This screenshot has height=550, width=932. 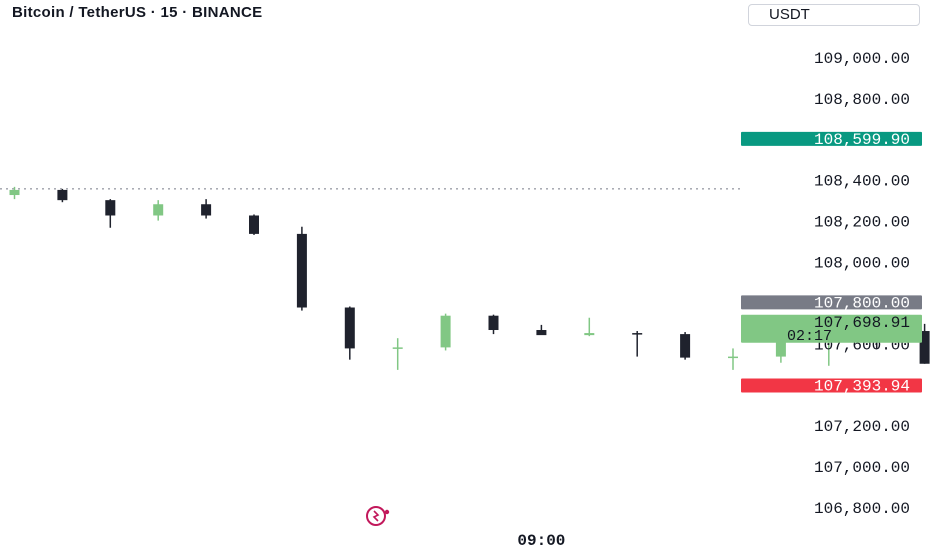 I want to click on entry-label: 107,800.00, so click(x=831, y=303).